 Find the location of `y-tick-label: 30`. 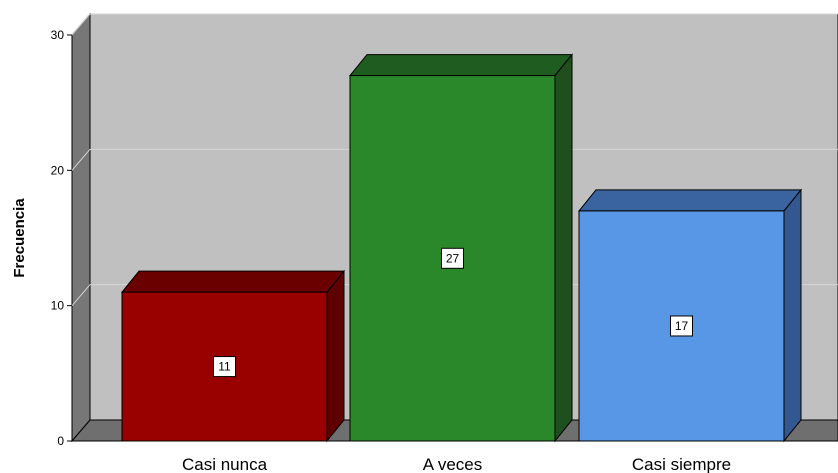

y-tick-label: 30 is located at coordinates (58, 35).